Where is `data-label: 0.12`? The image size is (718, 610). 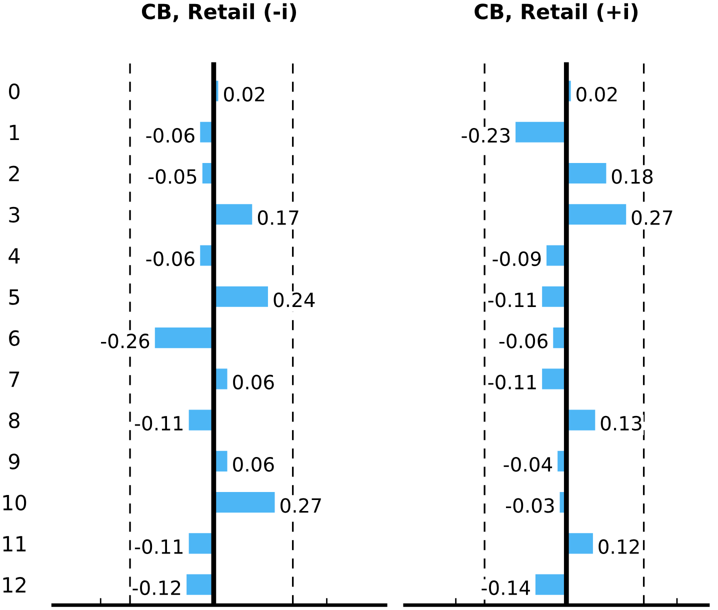 data-label: 0.12 is located at coordinates (618, 546).